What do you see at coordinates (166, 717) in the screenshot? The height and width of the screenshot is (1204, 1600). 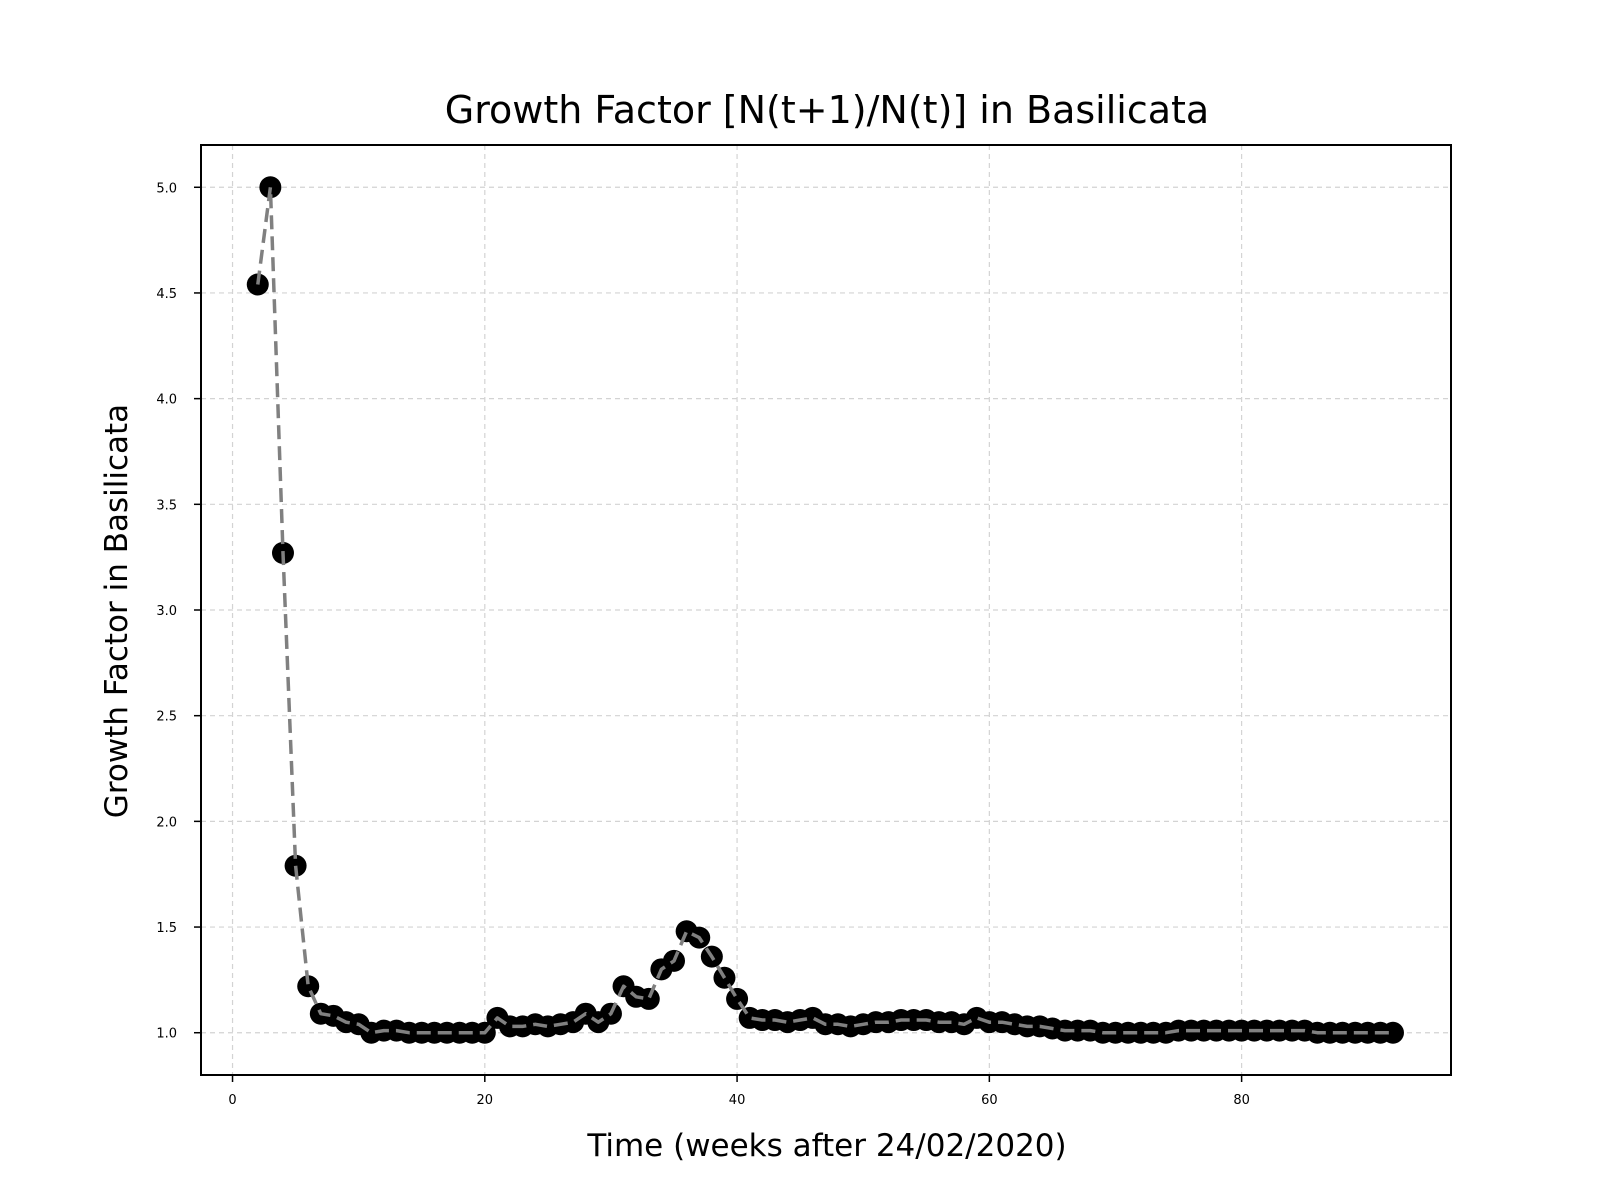 I see `y-tick-label: 2.5` at bounding box center [166, 717].